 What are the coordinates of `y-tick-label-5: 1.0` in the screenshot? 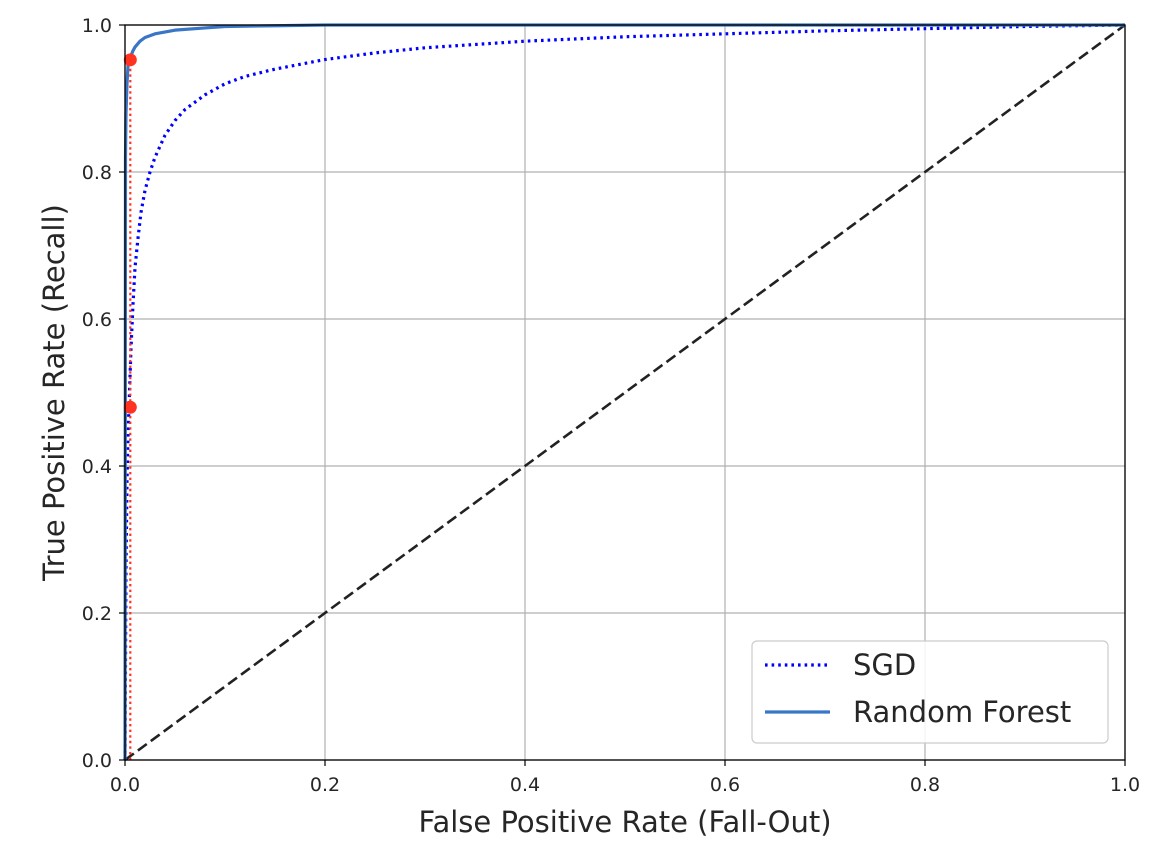 It's located at (97, 26).